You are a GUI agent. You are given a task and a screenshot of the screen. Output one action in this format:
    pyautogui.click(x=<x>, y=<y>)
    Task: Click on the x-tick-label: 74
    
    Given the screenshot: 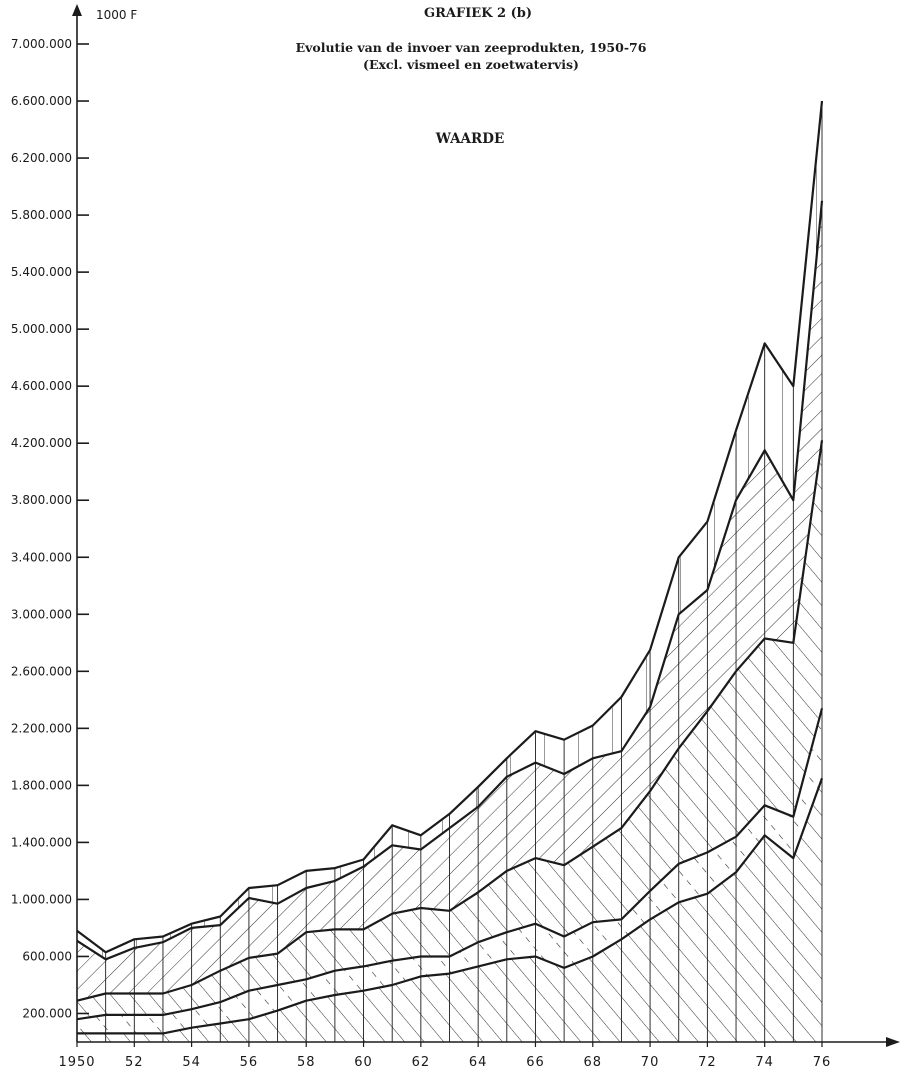 What is the action you would take?
    pyautogui.click(x=764, y=1062)
    